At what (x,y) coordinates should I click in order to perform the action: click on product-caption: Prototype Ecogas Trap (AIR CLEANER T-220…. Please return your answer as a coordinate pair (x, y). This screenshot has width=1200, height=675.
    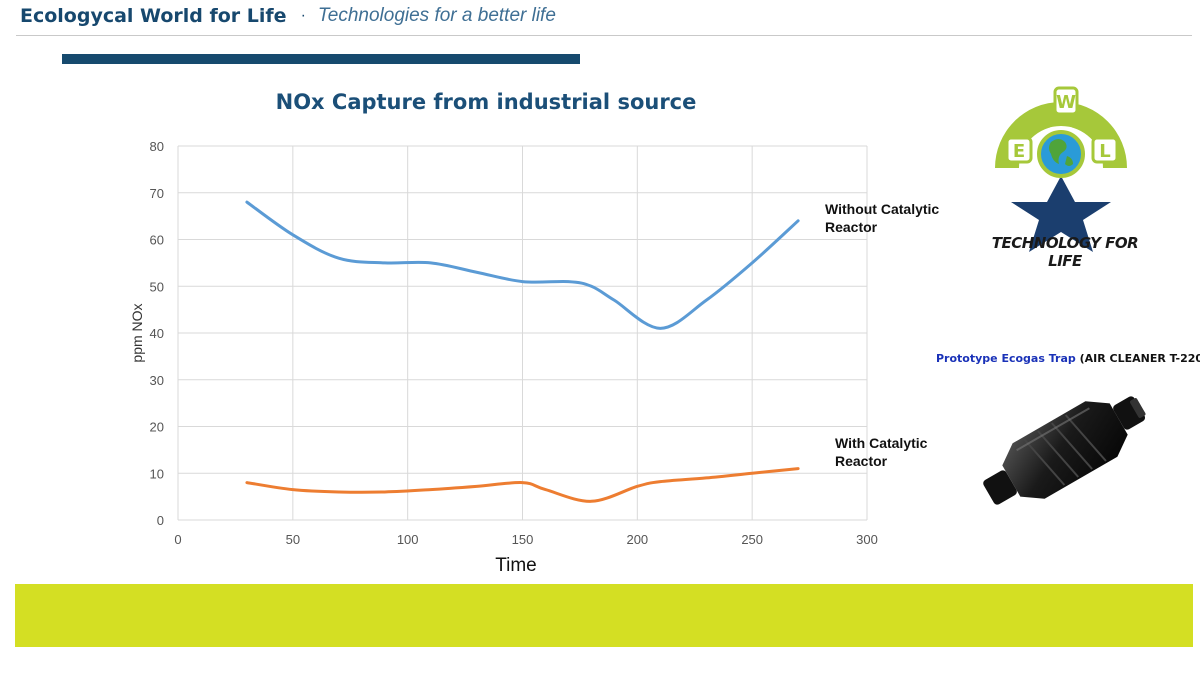
    Looking at the image, I should click on (1068, 358).